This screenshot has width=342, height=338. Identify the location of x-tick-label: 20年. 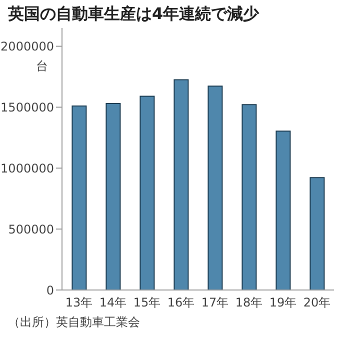
(317, 303).